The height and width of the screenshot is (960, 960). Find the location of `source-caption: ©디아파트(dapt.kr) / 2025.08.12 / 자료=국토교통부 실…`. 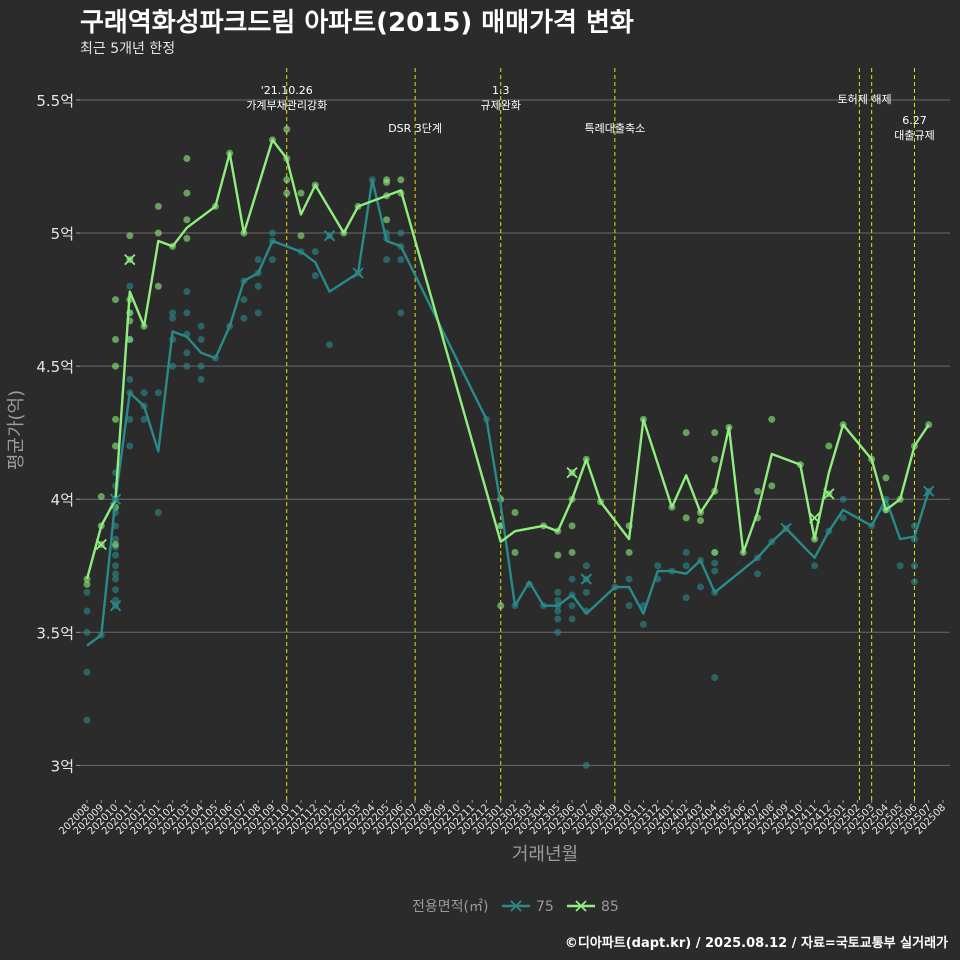

source-caption: ©디아파트(dapt.kr) / 2025.08.12 / 자료=국토교통부 실… is located at coordinates (756, 943).